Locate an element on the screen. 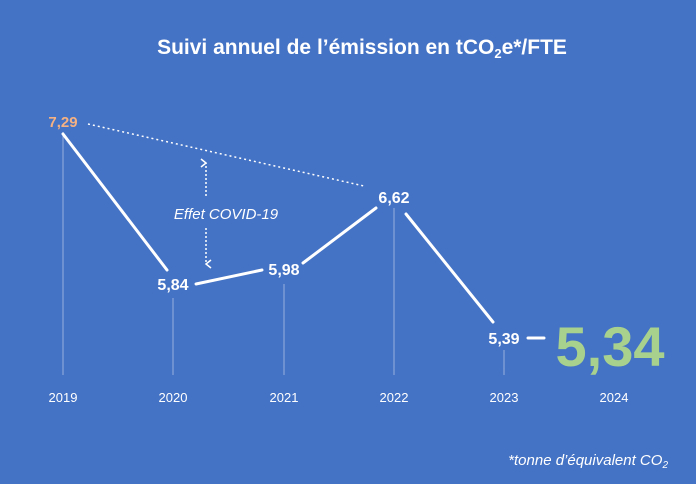 The height and width of the screenshot is (484, 696). title-prefix: Suivi annuel de l’émission en tCO is located at coordinates (326, 47).